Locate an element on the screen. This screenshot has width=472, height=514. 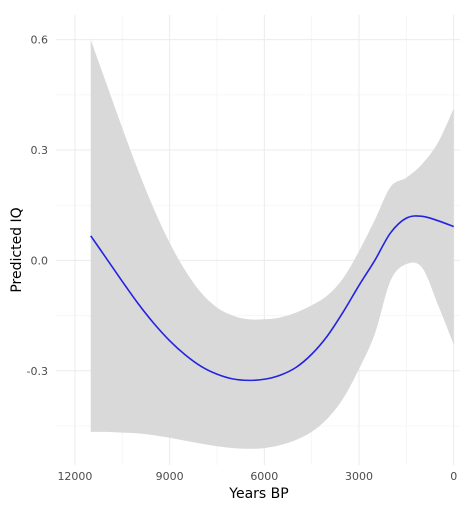
x-tick-label: 3000 is located at coordinates (359, 476).